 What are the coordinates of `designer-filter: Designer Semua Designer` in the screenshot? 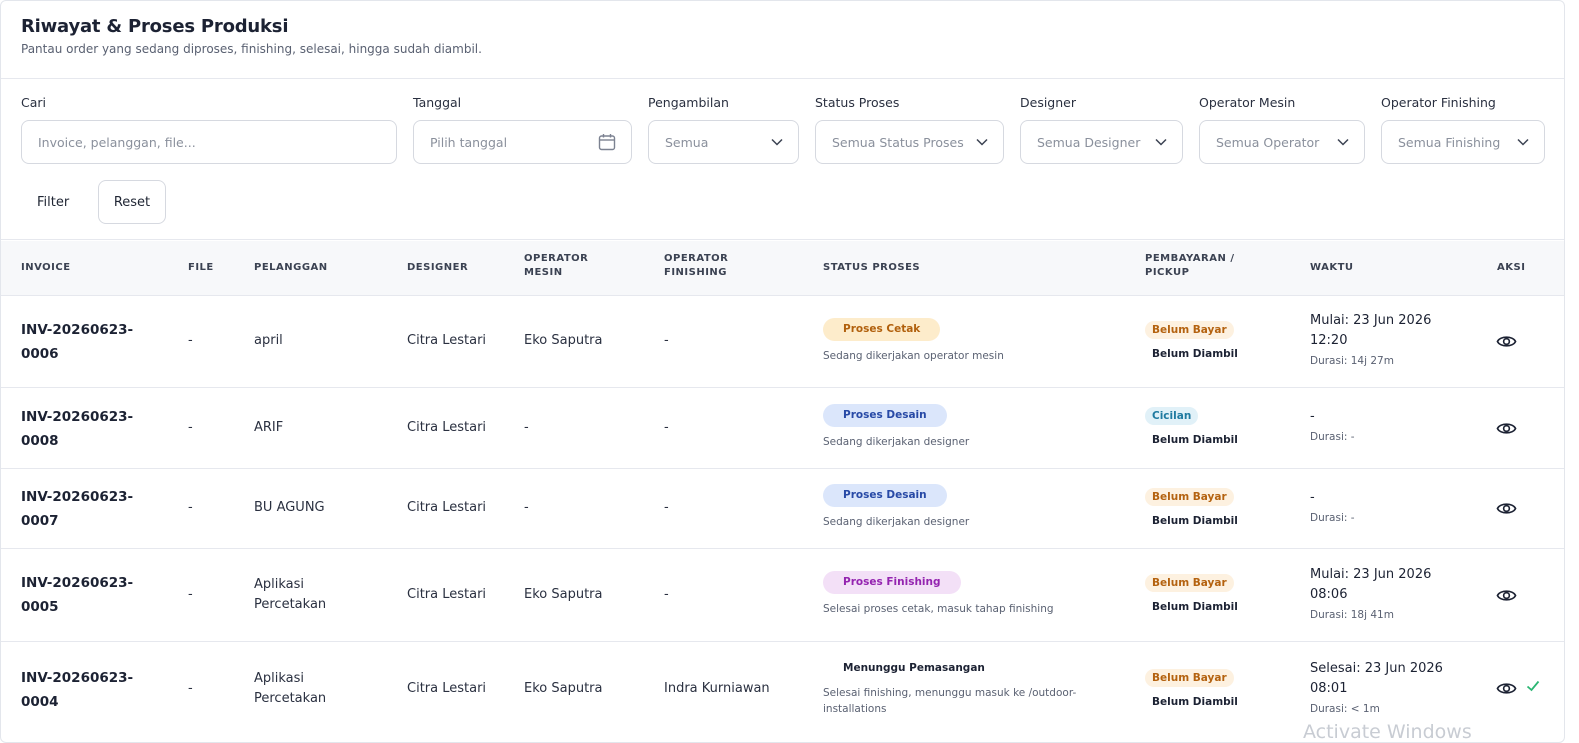 It's located at (1101, 129).